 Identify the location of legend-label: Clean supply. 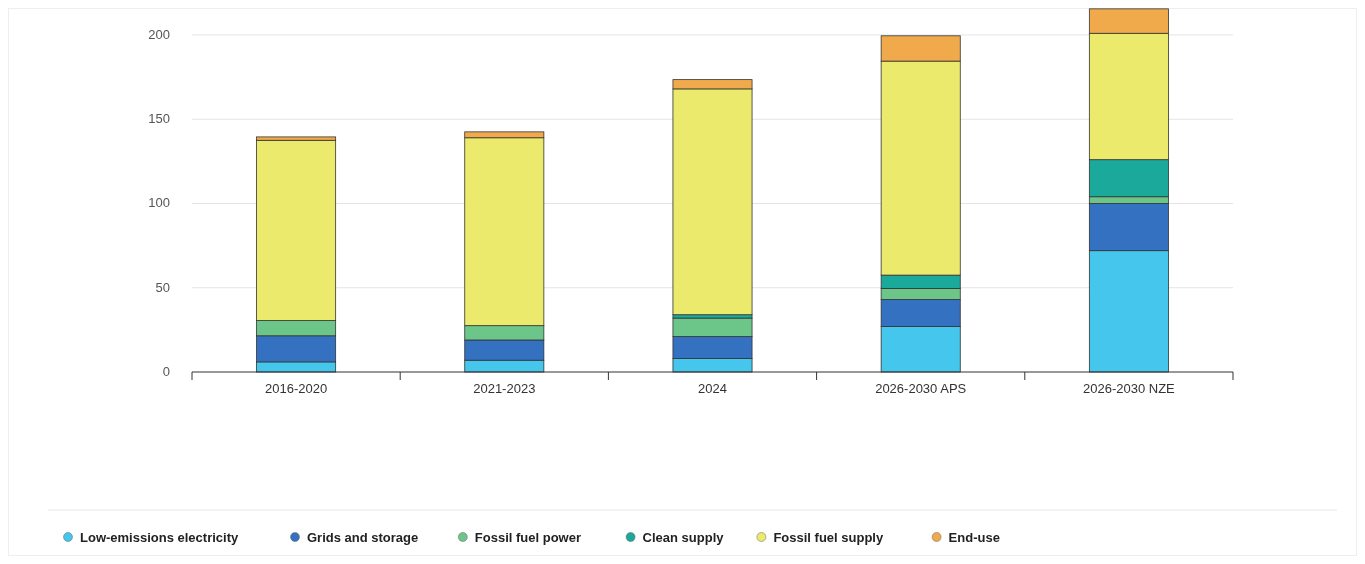
(683, 537).